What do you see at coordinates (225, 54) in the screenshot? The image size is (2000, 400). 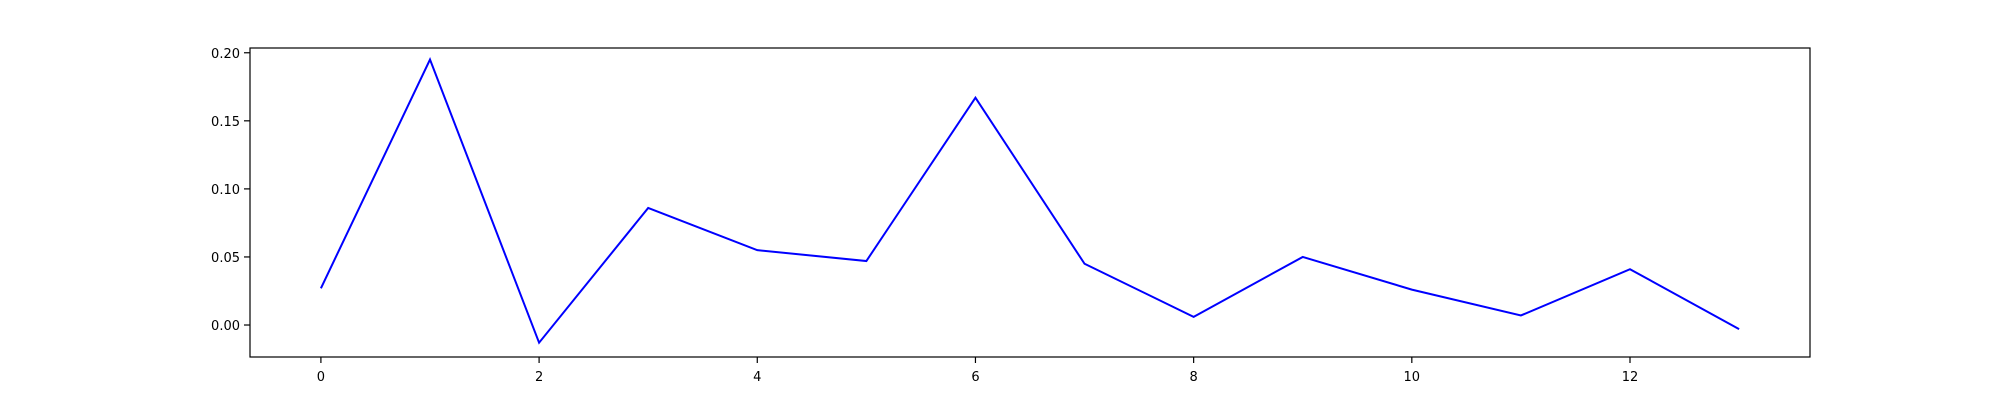 I see `y-tick-label: 0.20` at bounding box center [225, 54].